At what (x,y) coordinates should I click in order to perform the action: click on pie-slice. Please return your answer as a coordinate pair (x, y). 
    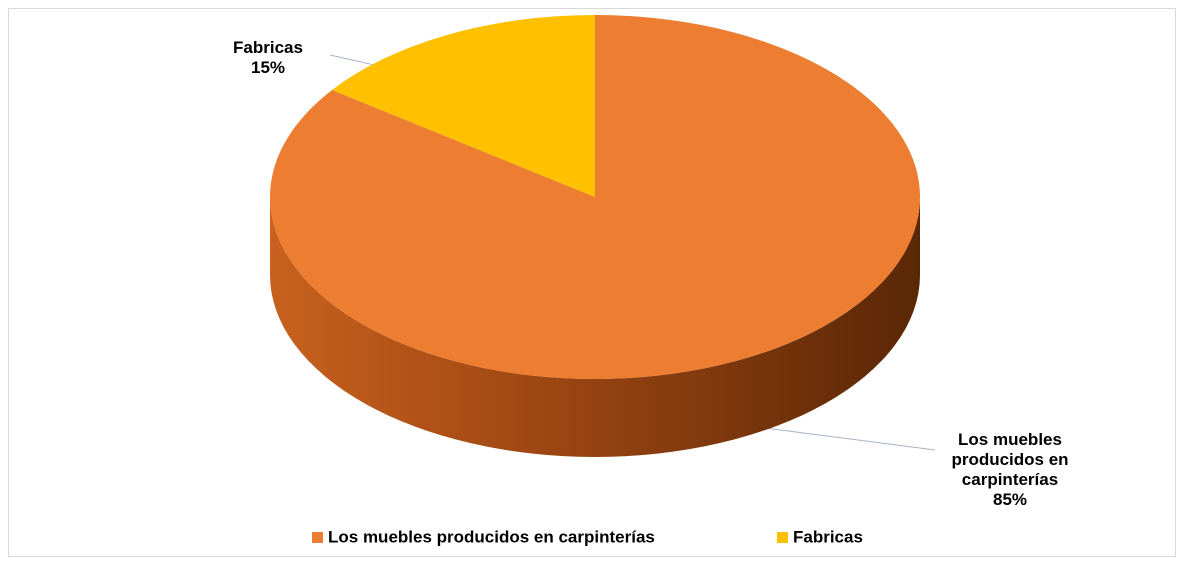
    Looking at the image, I should click on (463, 106).